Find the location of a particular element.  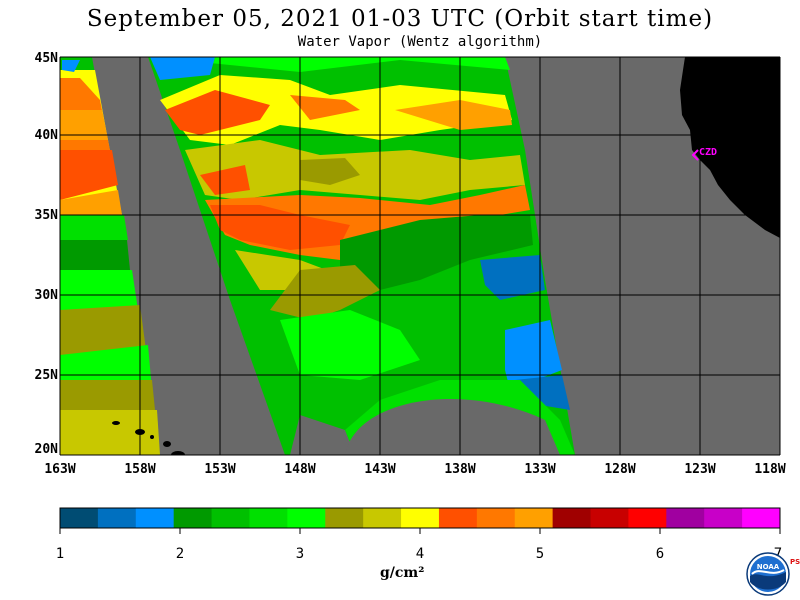

left-swath is located at coordinates (110, 256).